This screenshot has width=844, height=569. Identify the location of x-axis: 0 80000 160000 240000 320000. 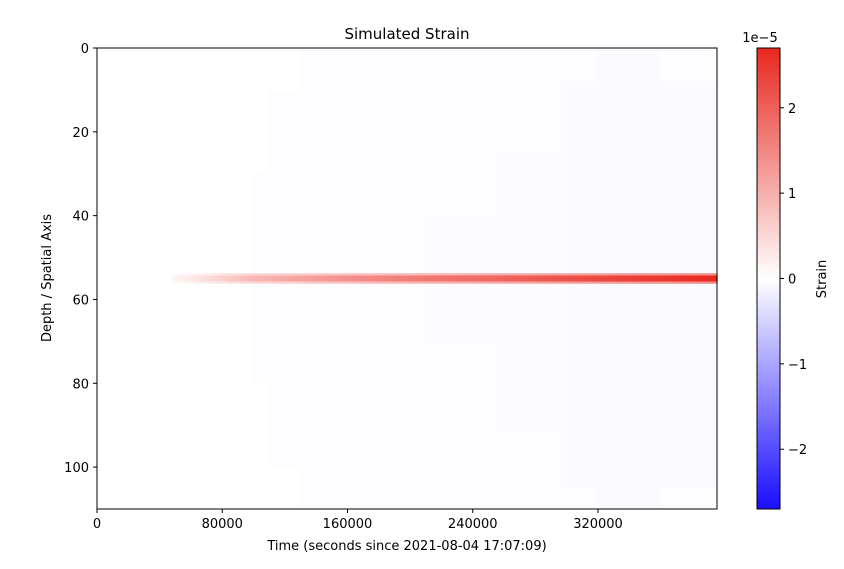
(358, 520).